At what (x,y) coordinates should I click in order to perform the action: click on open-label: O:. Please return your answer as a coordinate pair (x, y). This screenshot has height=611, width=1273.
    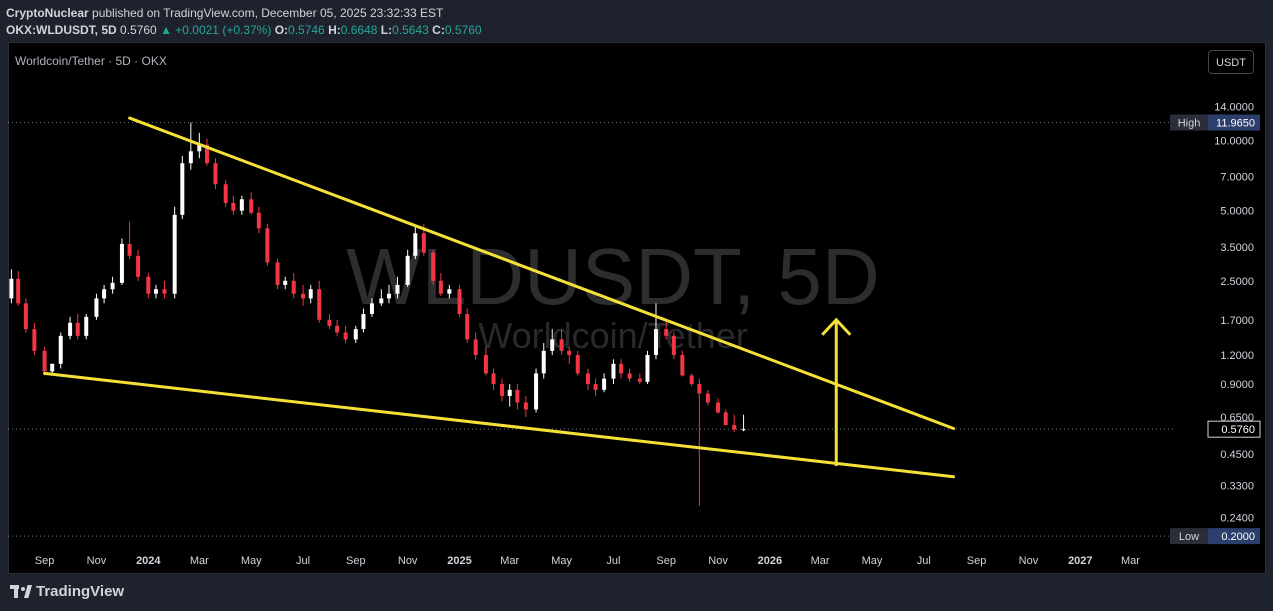
    Looking at the image, I should click on (281, 30).